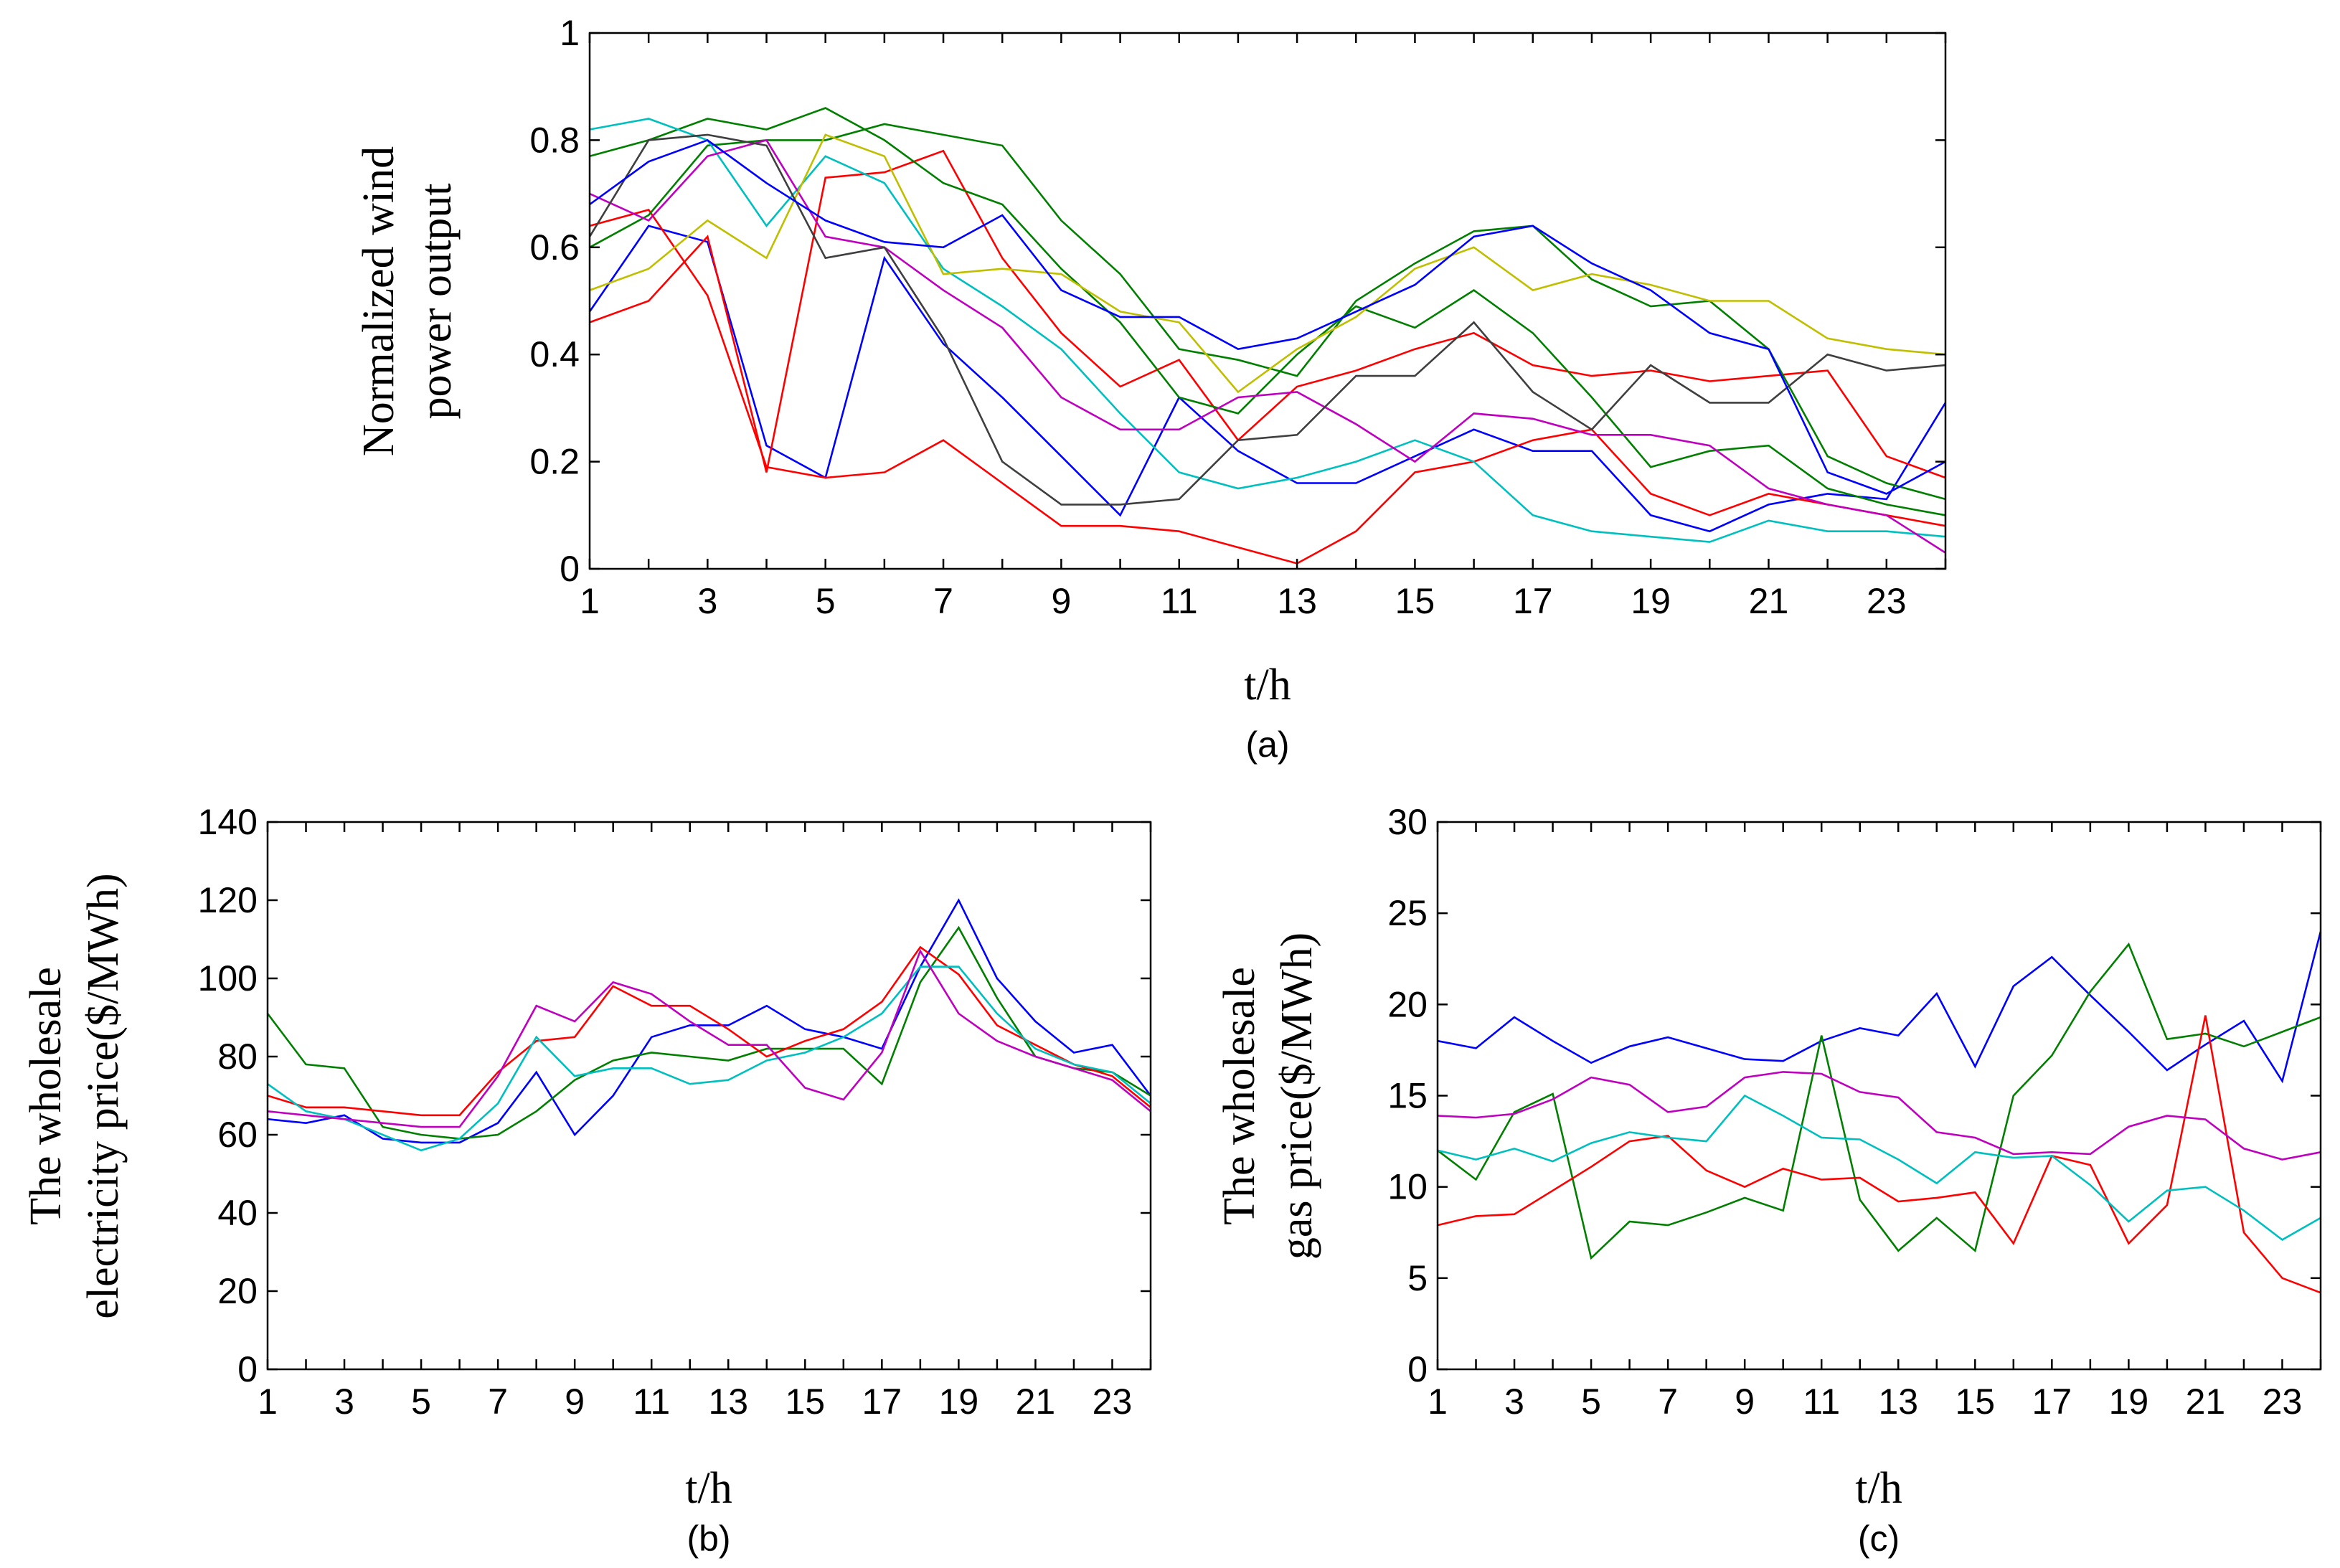  Describe the element at coordinates (2206, 1402) in the screenshot. I see `x-tick-label-c-21: 21` at that location.